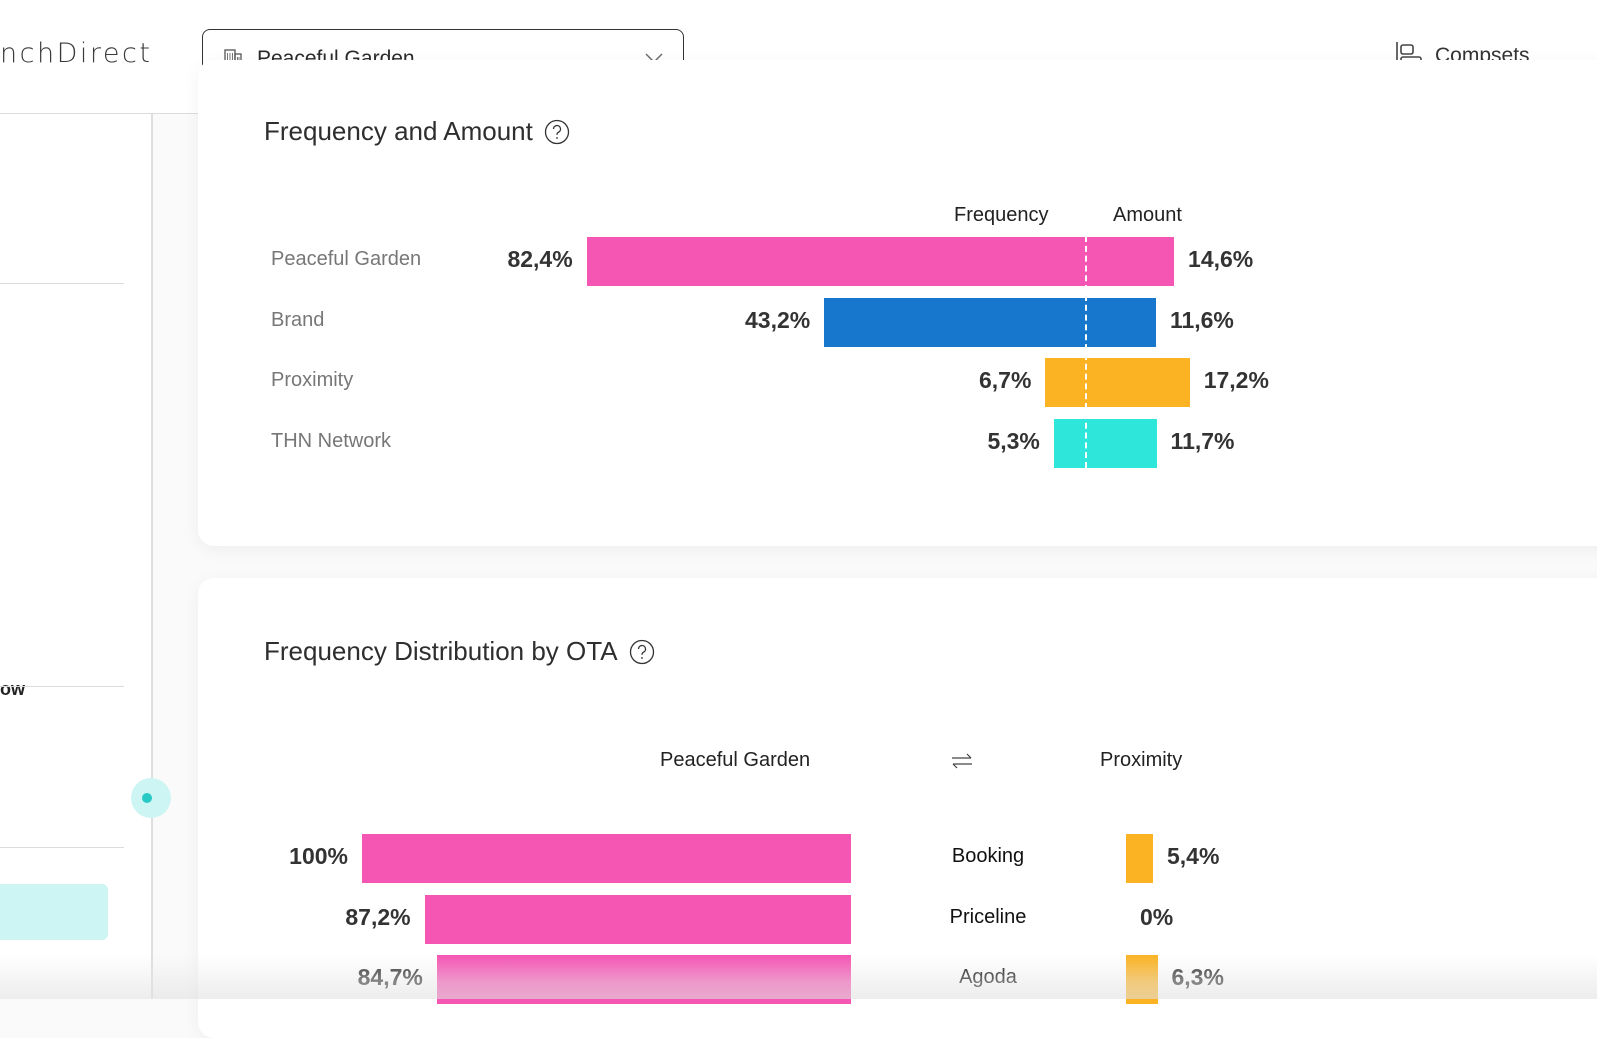 The width and height of the screenshot is (1597, 1038). I want to click on sidebar: ow, so click(76, 556).